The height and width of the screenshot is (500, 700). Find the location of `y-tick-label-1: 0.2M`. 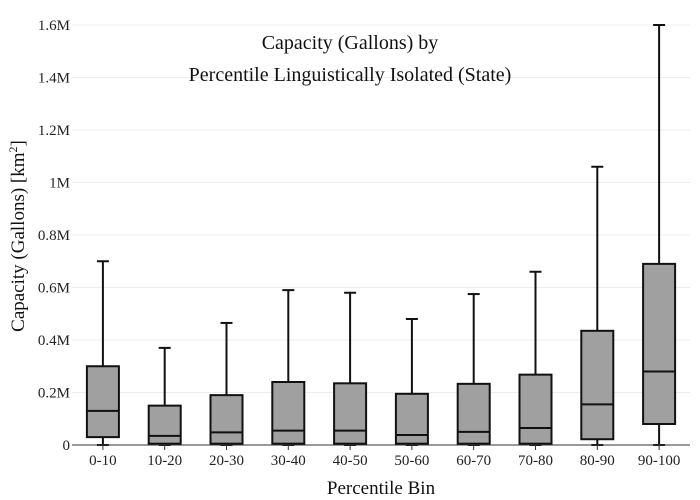

y-tick-label-1: 0.2M is located at coordinates (54, 394).